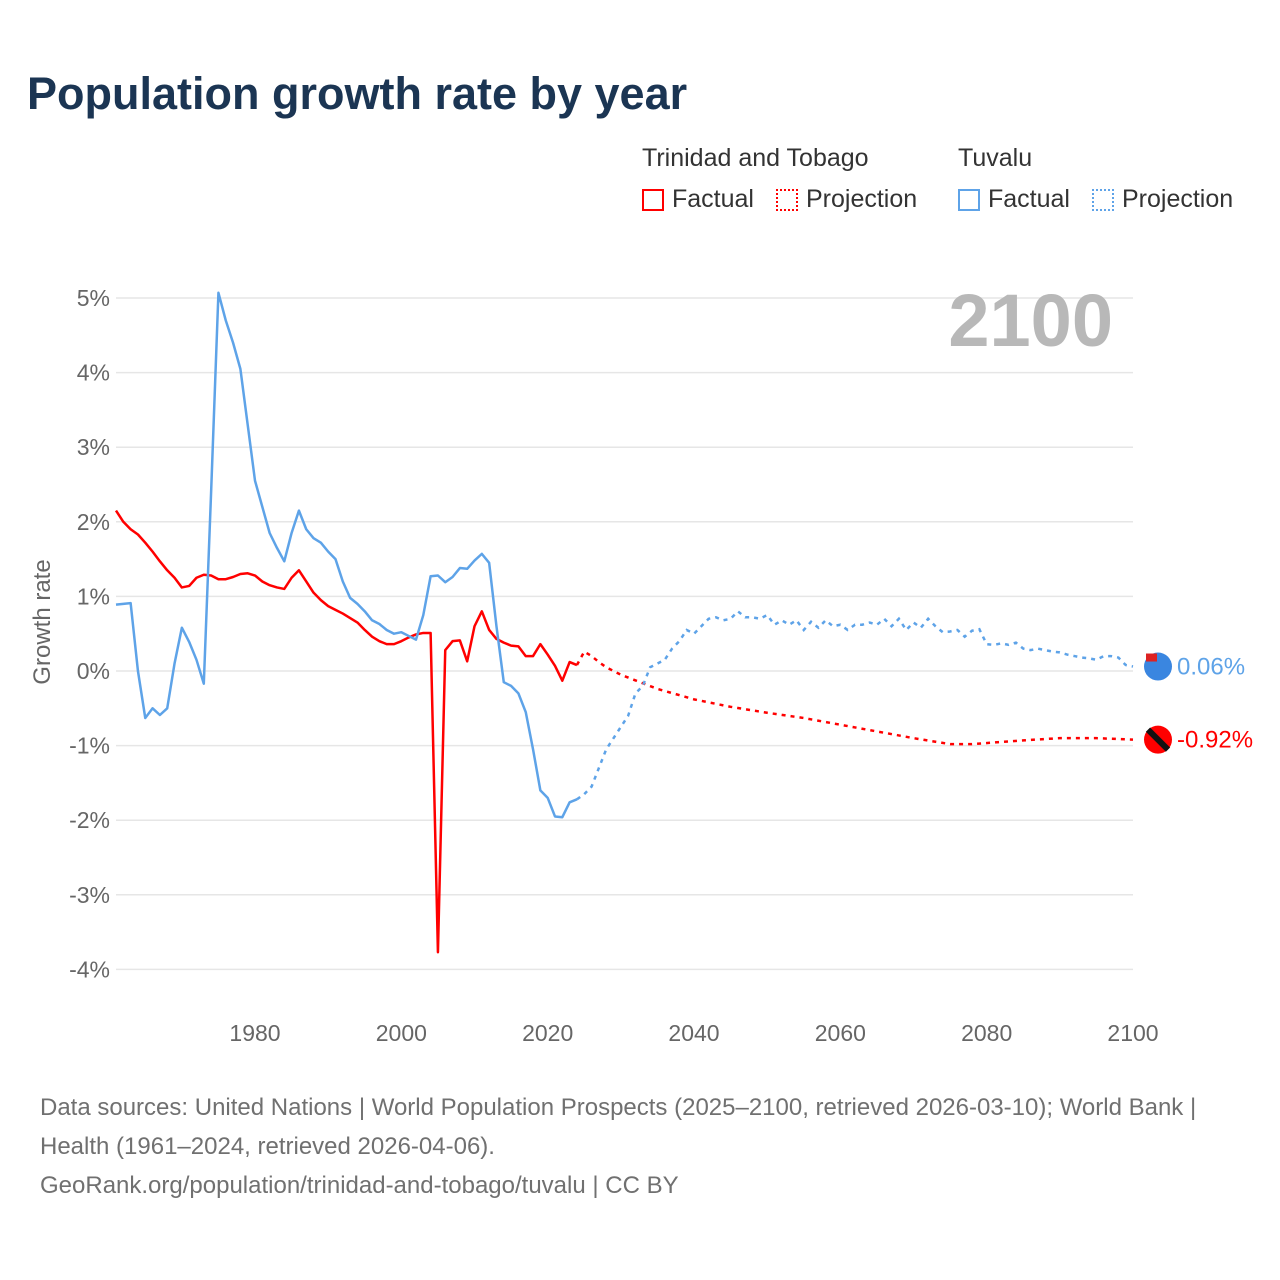 The image size is (1280, 1280). What do you see at coordinates (93, 522) in the screenshot?
I see `y-tick-label: 2%` at bounding box center [93, 522].